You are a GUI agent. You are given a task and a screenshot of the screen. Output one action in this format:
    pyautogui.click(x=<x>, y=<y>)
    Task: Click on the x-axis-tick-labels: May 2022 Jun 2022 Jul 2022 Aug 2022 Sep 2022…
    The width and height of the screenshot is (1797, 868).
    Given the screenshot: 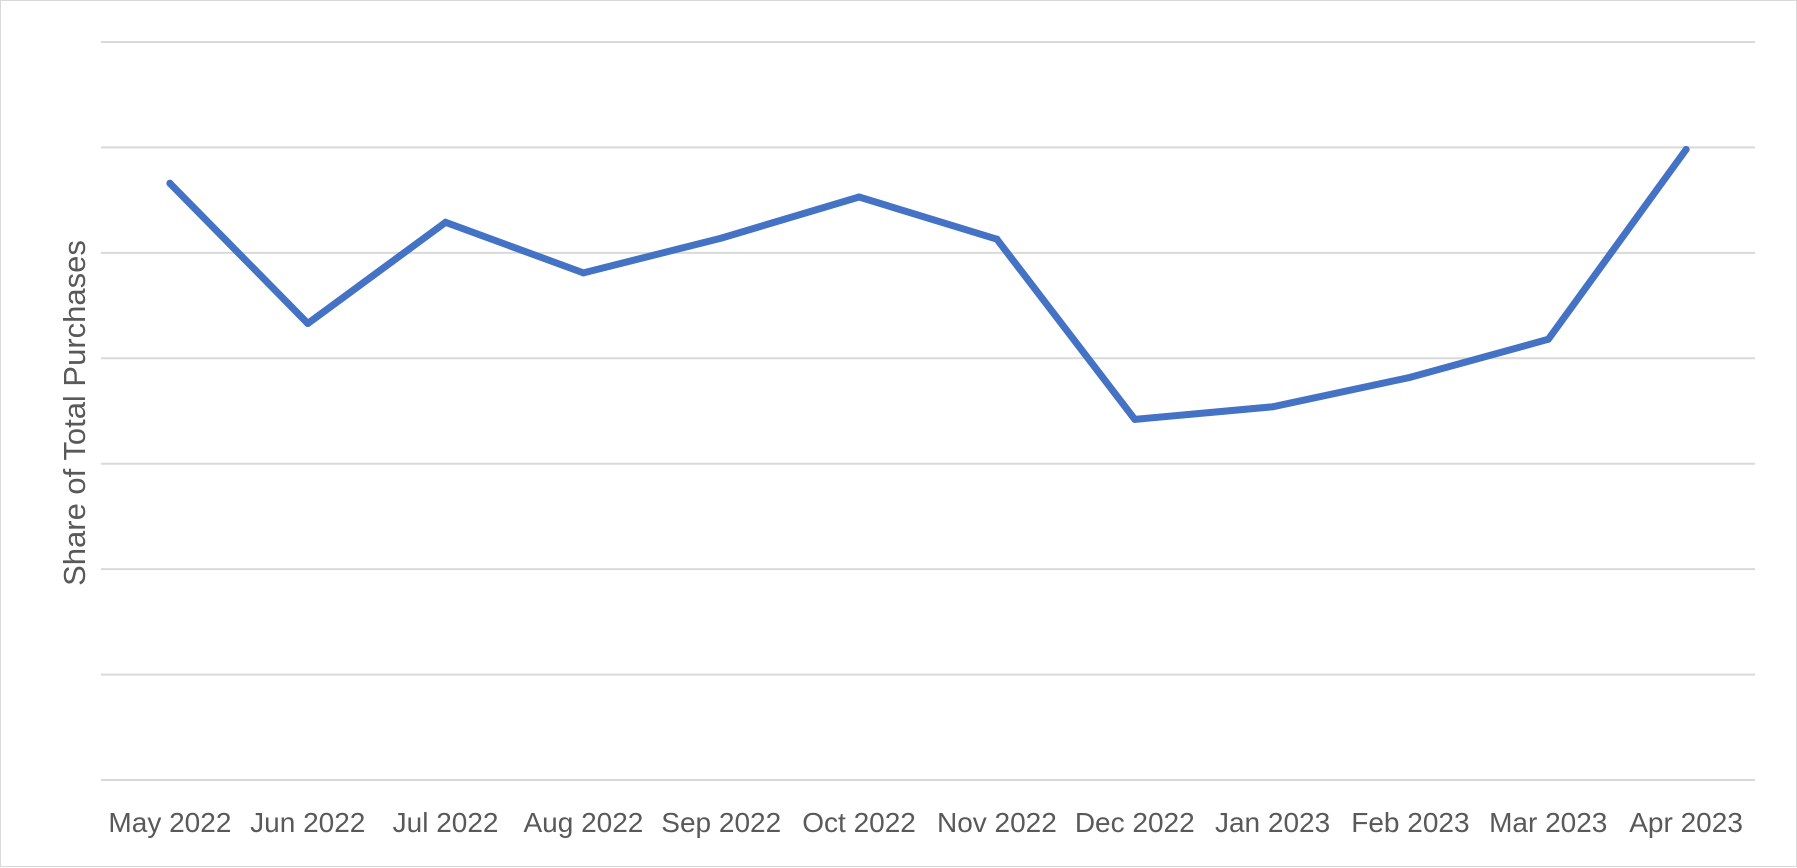 What is the action you would take?
    pyautogui.click(x=925, y=822)
    